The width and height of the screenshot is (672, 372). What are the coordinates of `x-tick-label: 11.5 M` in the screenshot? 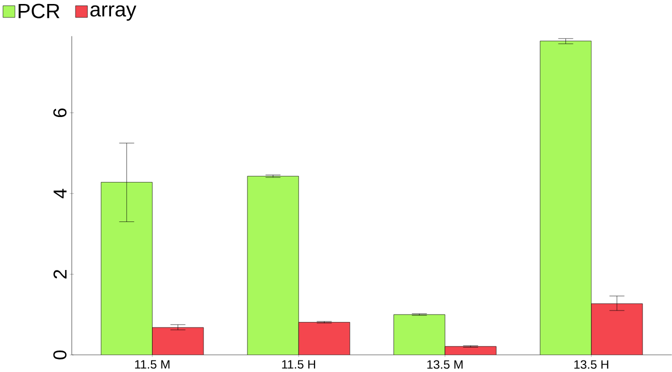 It's located at (152, 364).